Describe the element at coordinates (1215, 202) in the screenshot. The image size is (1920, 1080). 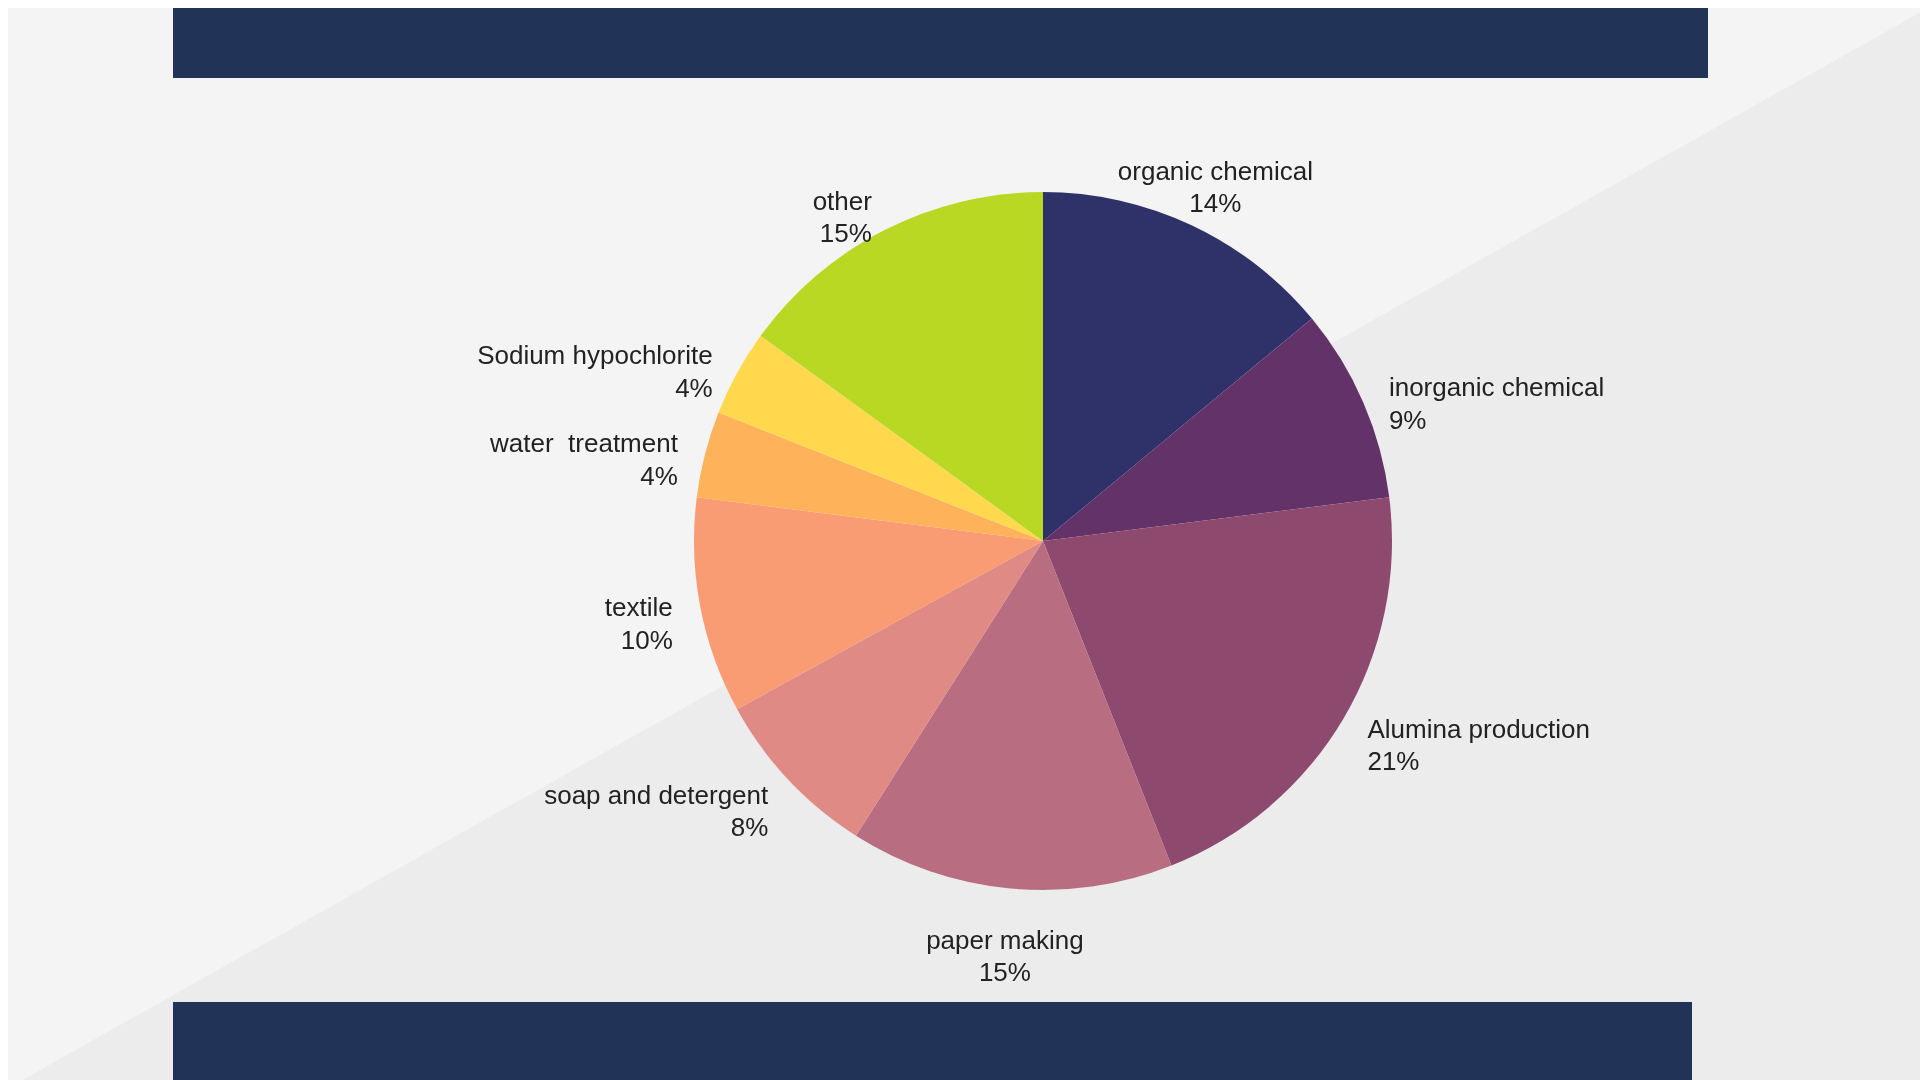
I see `data-label: 14%` at that location.